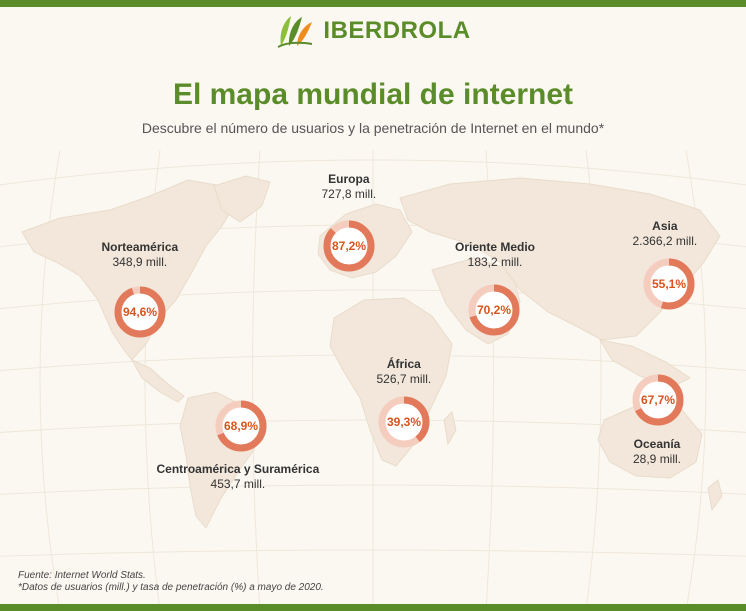 The width and height of the screenshot is (746, 611). I want to click on region-name: África, so click(403, 364).